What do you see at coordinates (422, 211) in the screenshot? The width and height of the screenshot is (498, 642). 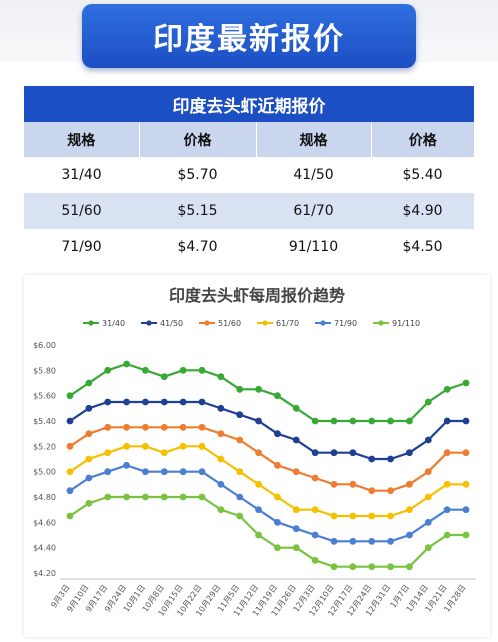 I see `price-cell: $4.90` at bounding box center [422, 211].